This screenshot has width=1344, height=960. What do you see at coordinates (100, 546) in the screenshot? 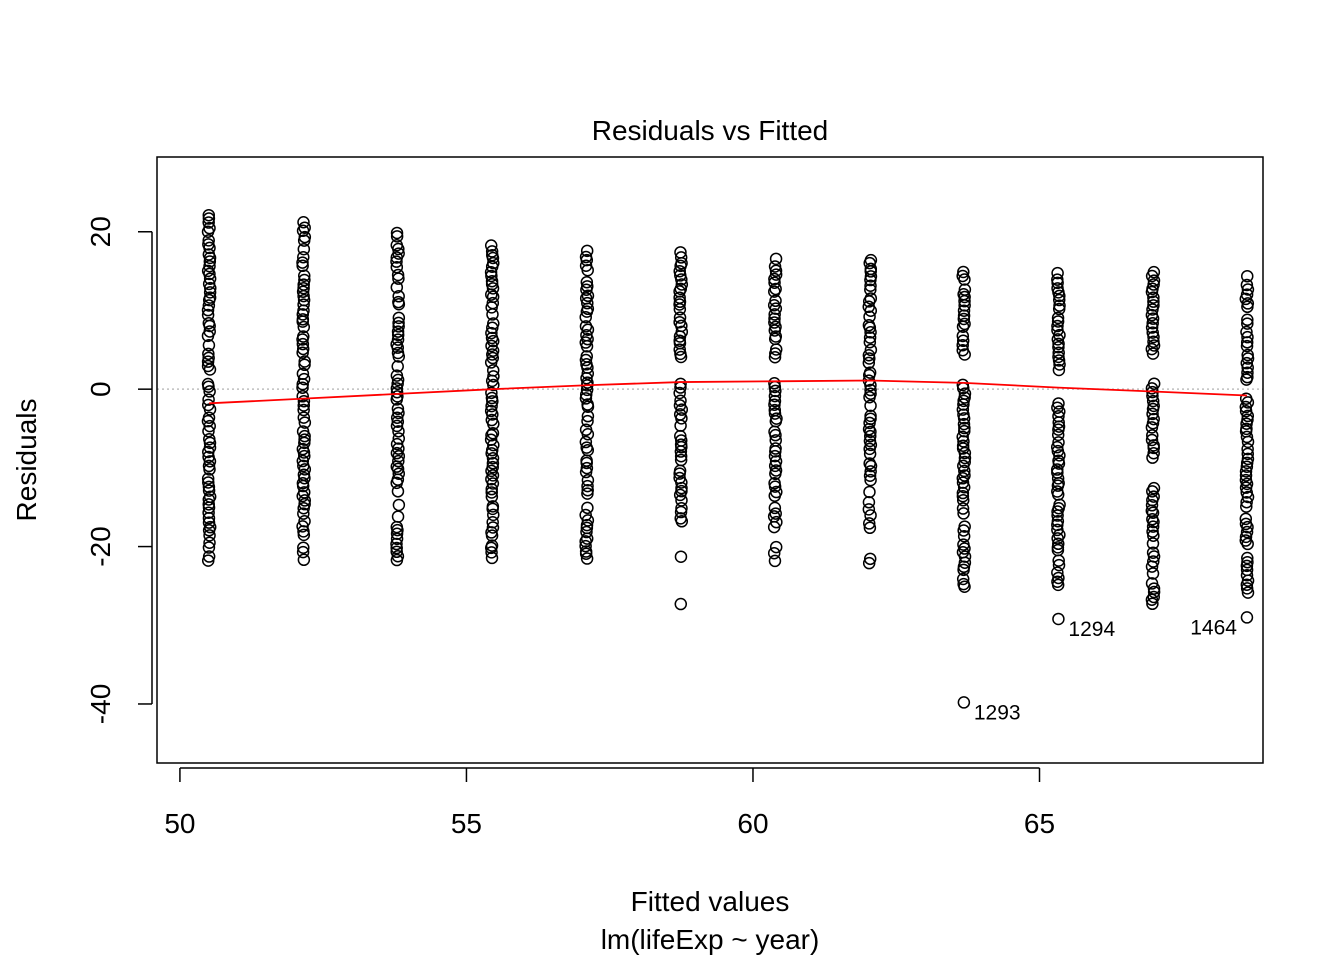
I see `y-tick-label: -20` at bounding box center [100, 546].